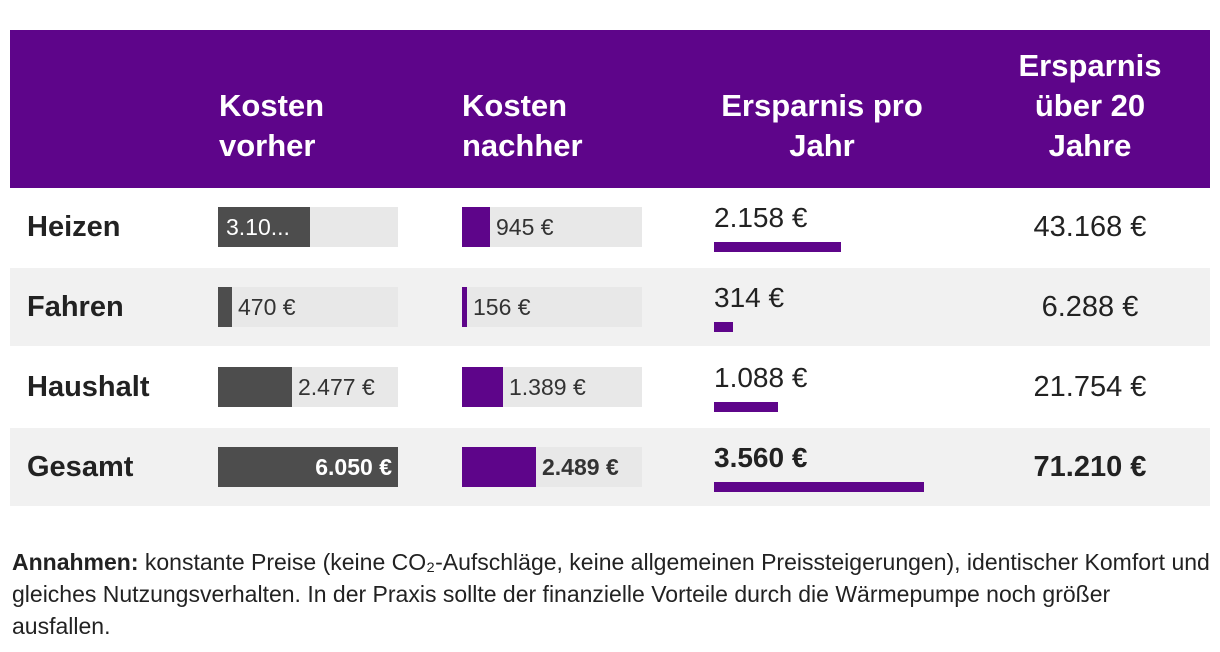 The image size is (1220, 652). I want to click on bar-track-nachher: 945 €, so click(552, 227).